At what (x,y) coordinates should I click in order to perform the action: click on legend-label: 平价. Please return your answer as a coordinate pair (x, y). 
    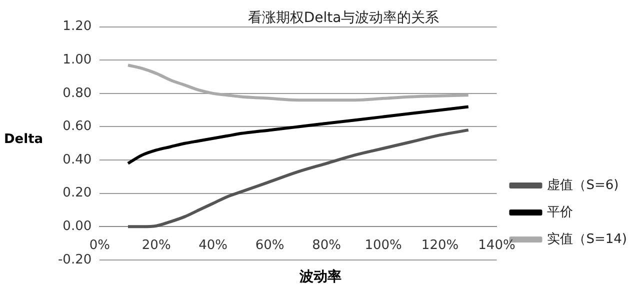
    Looking at the image, I should click on (560, 212).